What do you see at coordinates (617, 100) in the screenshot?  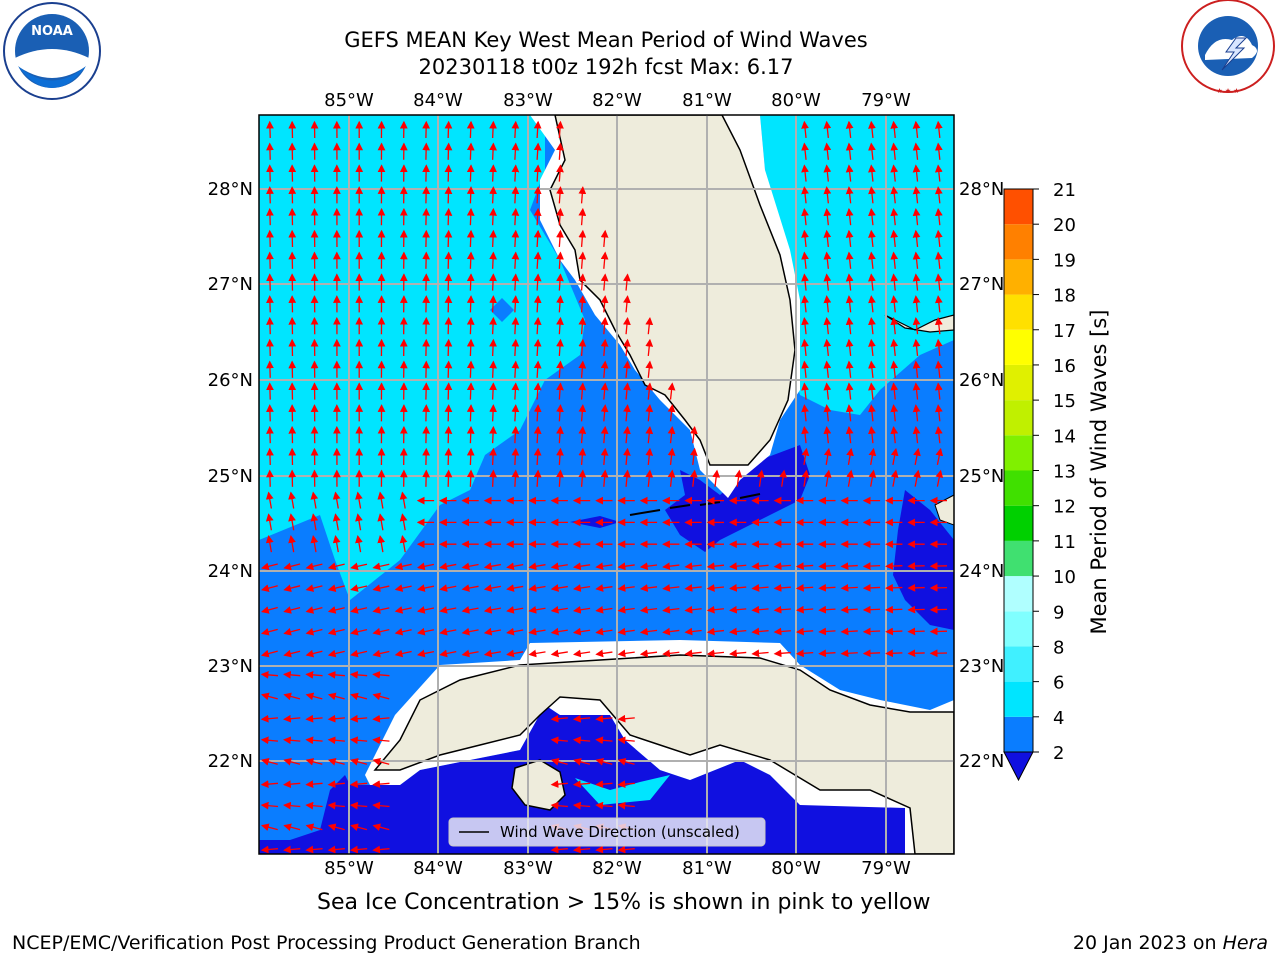 I see `lon-tick-labels-top: 85°W 84°W 83°W 82°W 81°W 80°W 79°W` at bounding box center [617, 100].